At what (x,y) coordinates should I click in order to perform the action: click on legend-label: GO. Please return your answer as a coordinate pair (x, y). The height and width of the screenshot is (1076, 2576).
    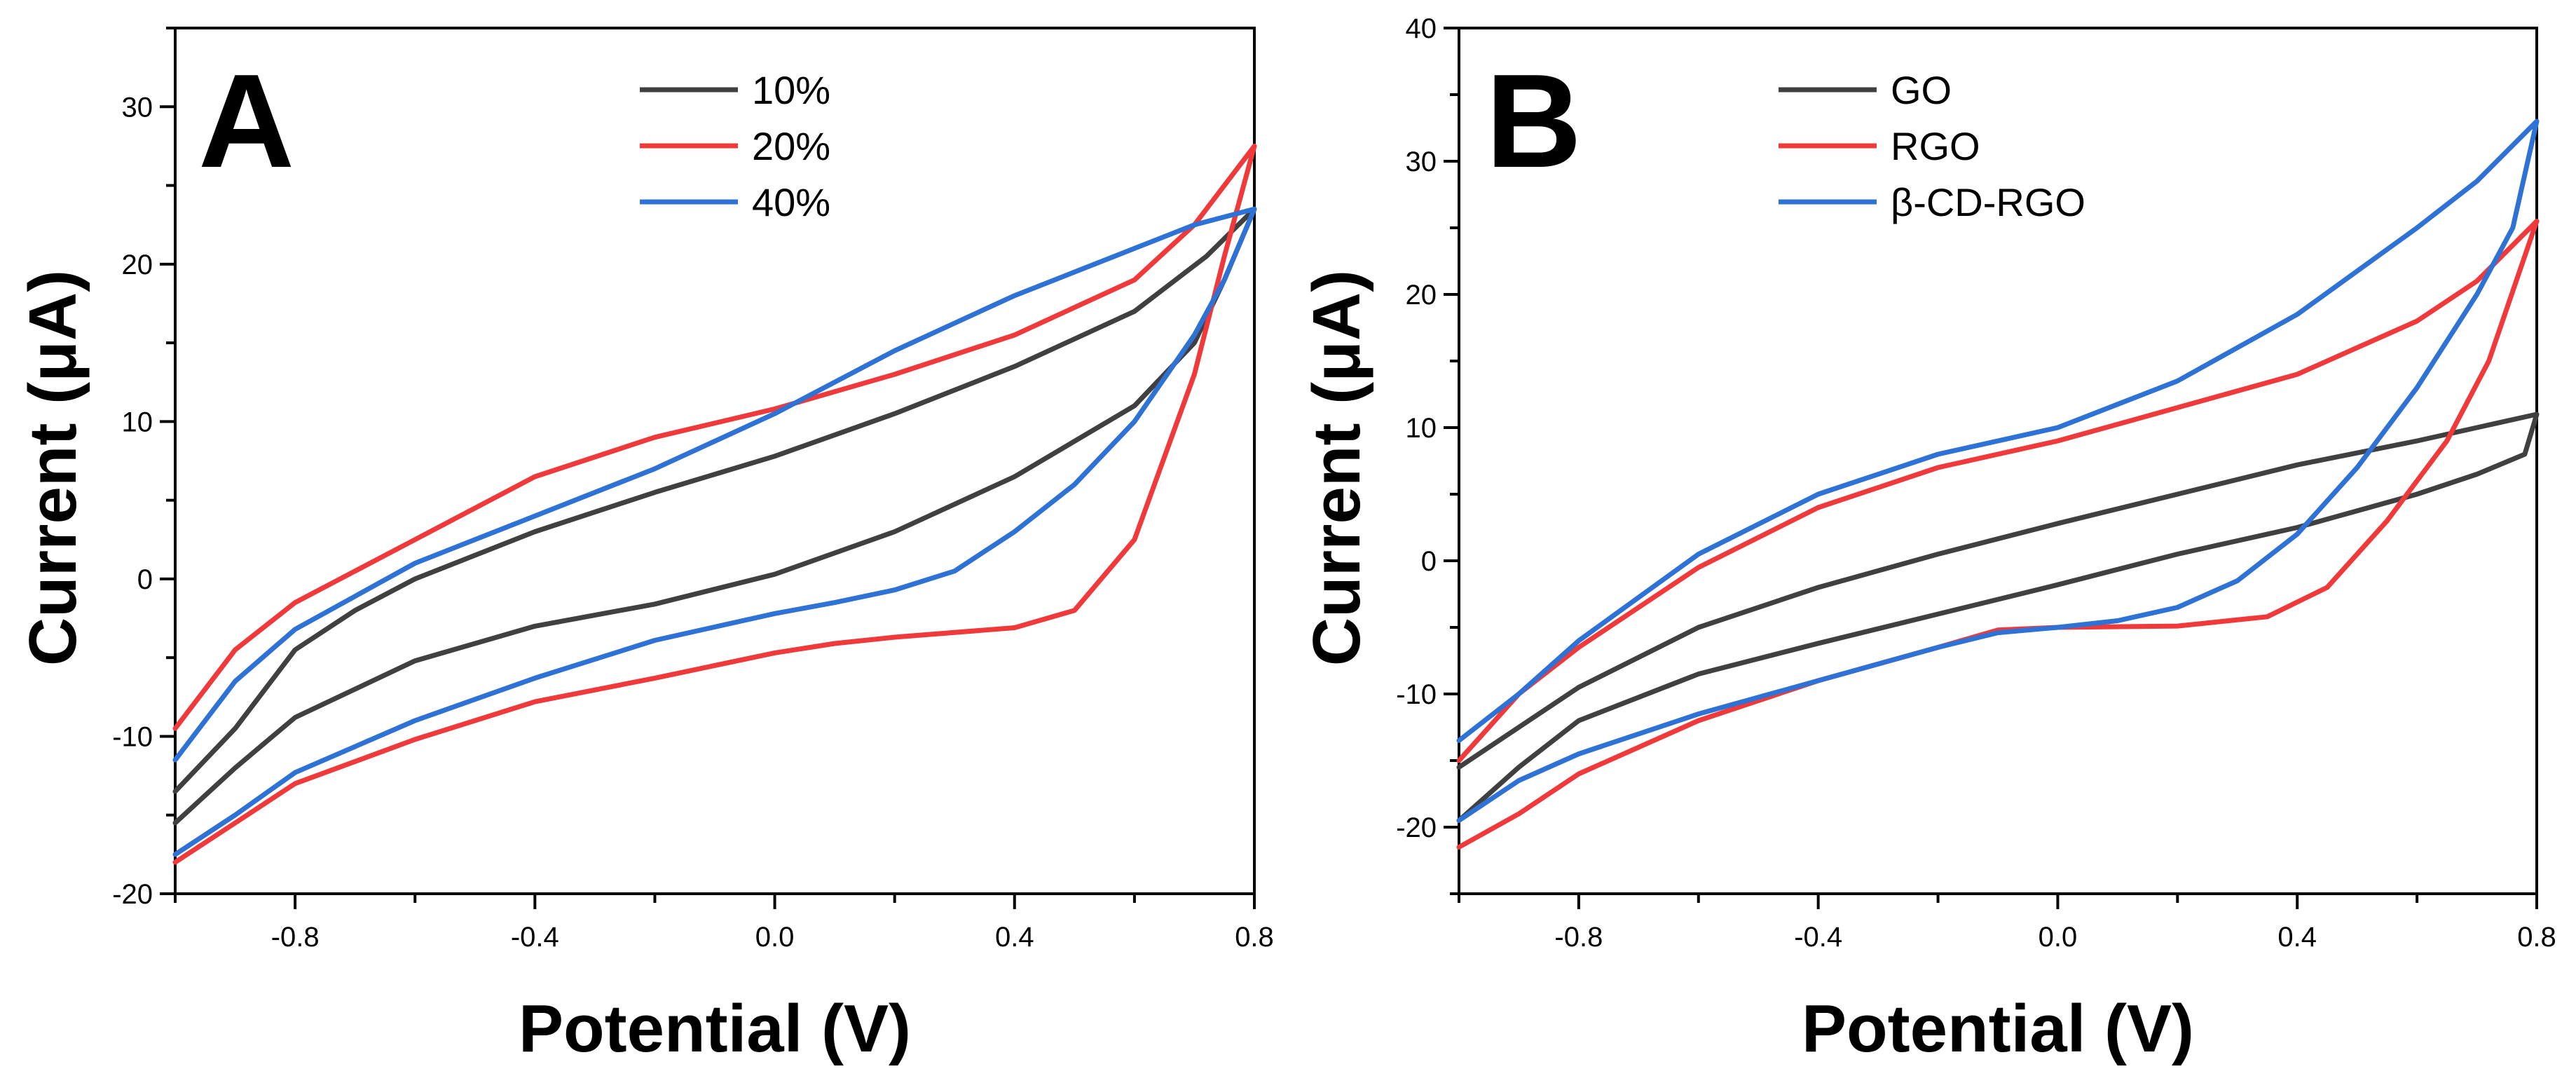
    Looking at the image, I should click on (1921, 90).